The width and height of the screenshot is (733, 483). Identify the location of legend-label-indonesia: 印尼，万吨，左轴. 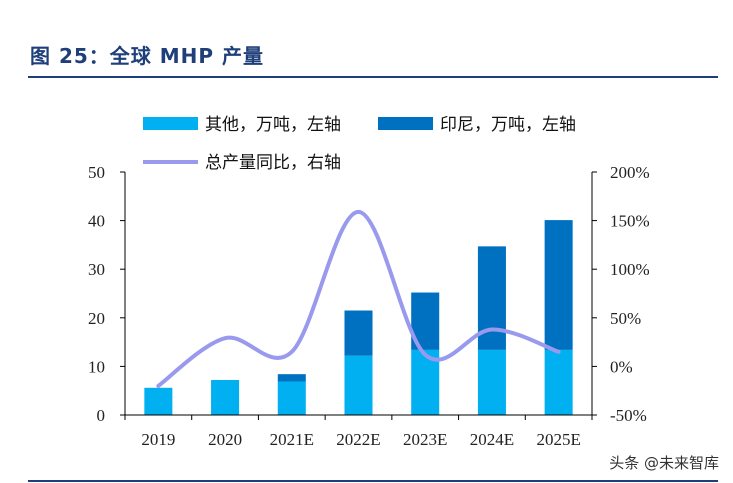
(508, 125).